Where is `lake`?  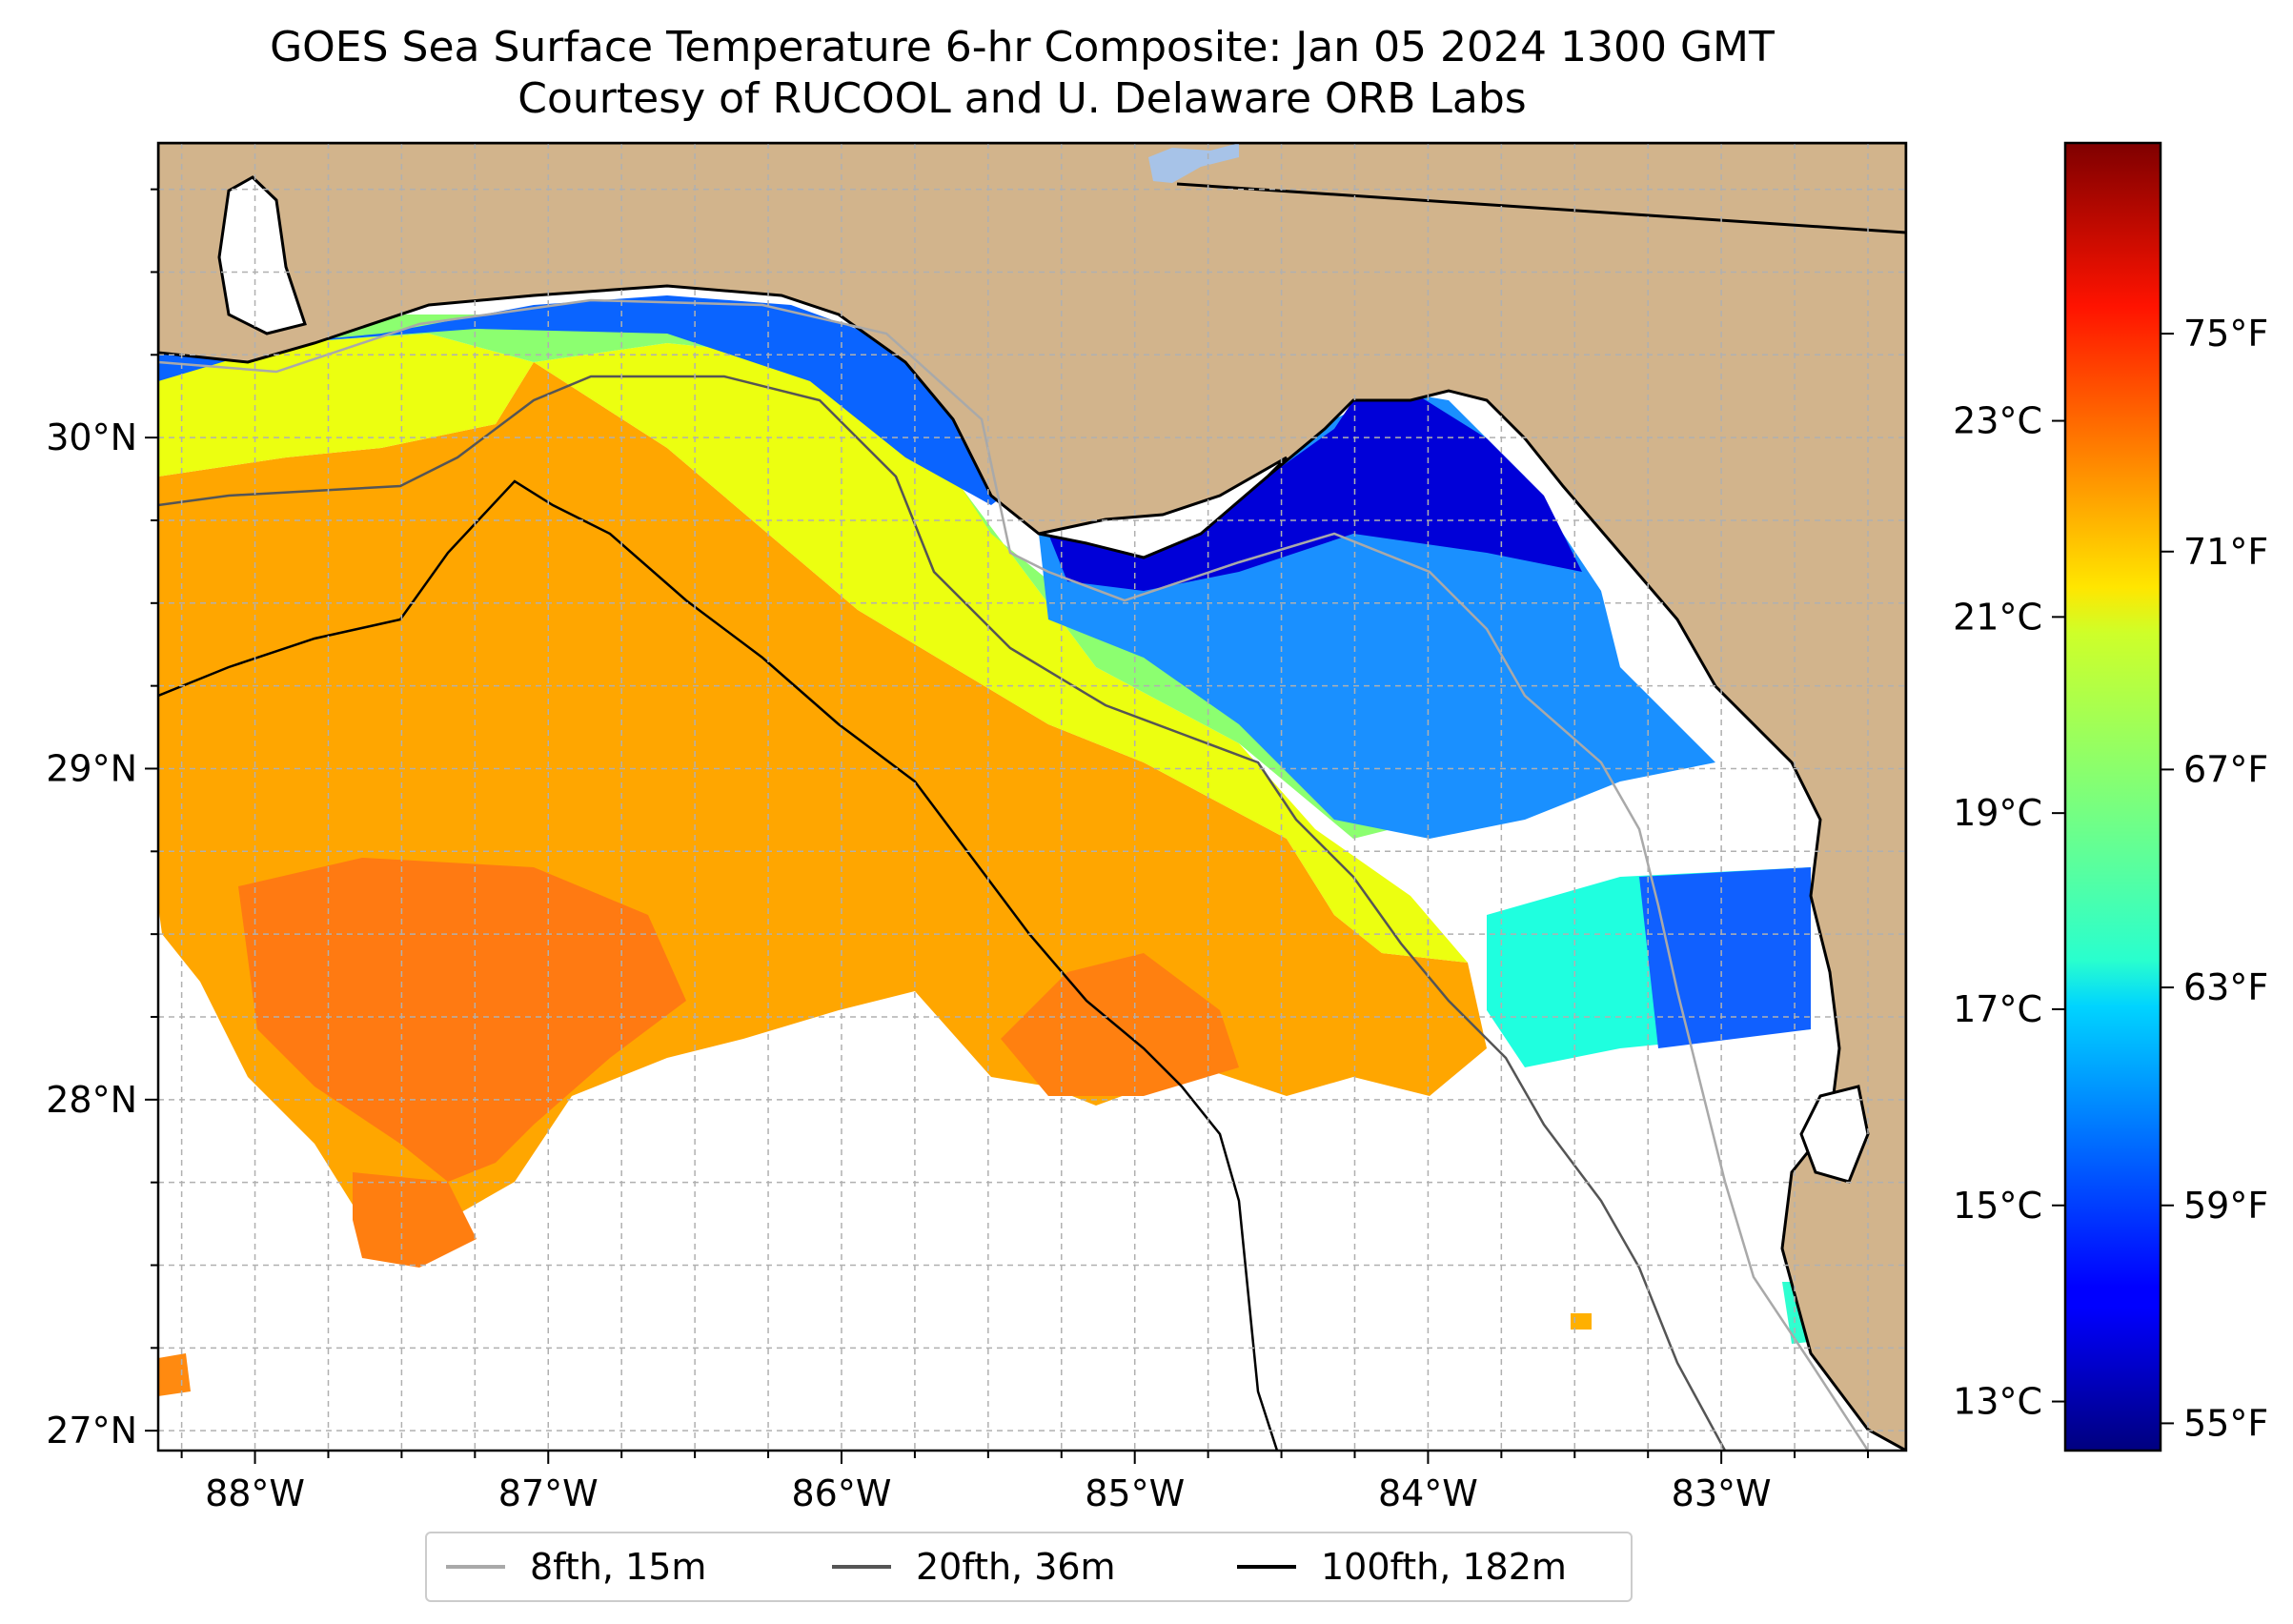 lake is located at coordinates (1194, 163).